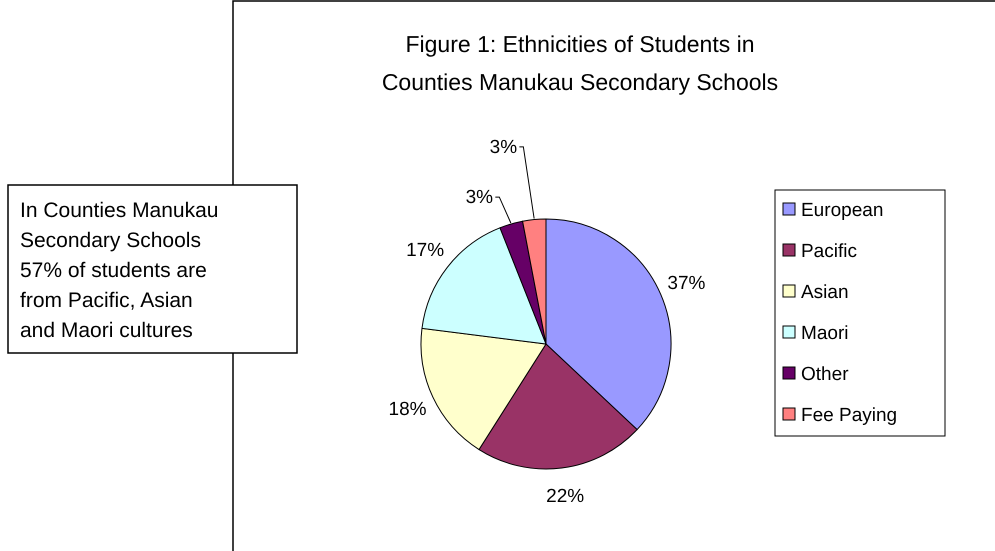 This screenshot has height=551, width=995. I want to click on chart-title: Figure 1: Ethnicities of Students in Counties Manukau Secondary Schools, so click(580, 63).